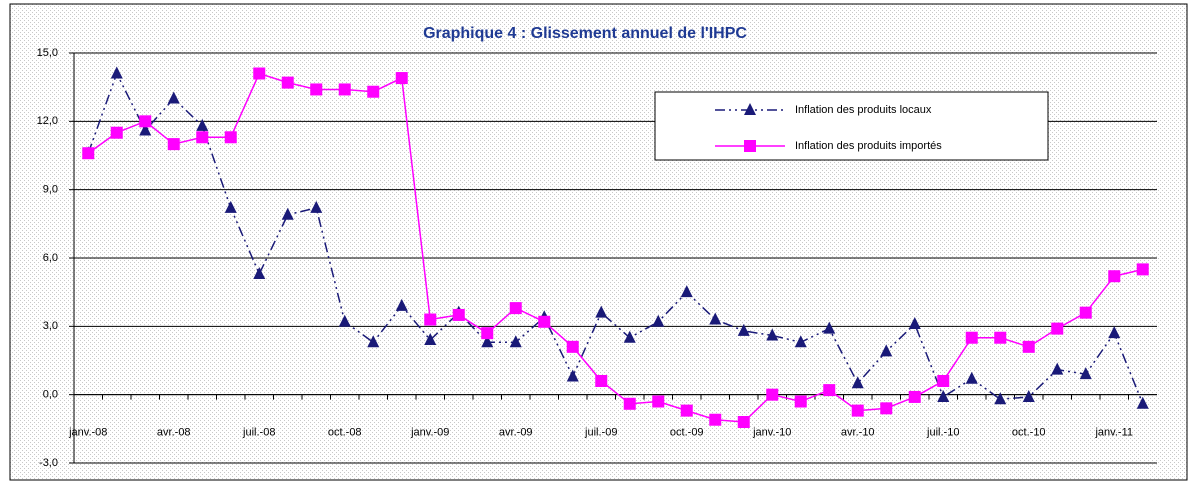 Image resolution: width=1198 pixels, height=488 pixels. I want to click on x-tick-label: avr.-10, so click(858, 433).